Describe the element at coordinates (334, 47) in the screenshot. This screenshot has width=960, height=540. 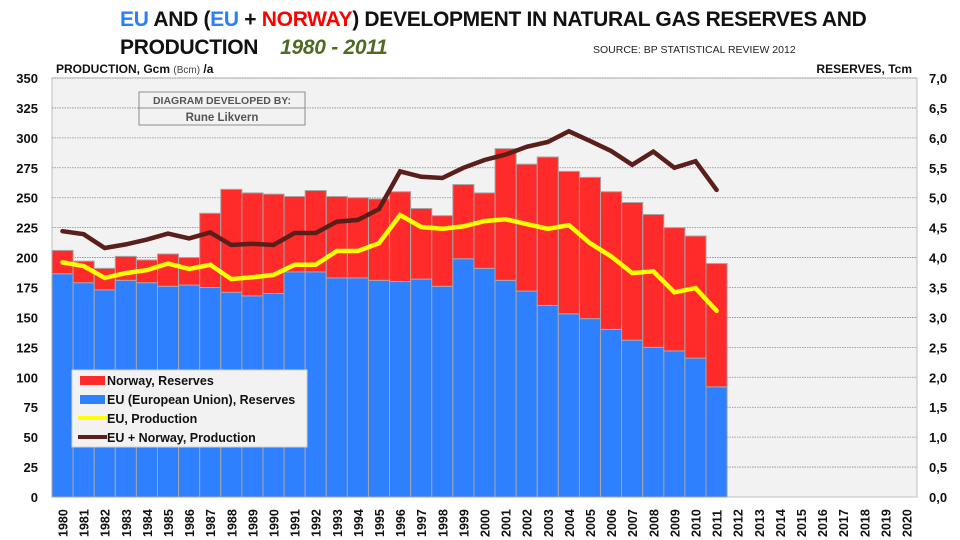
I see `title-years: 1980 - 2011` at that location.